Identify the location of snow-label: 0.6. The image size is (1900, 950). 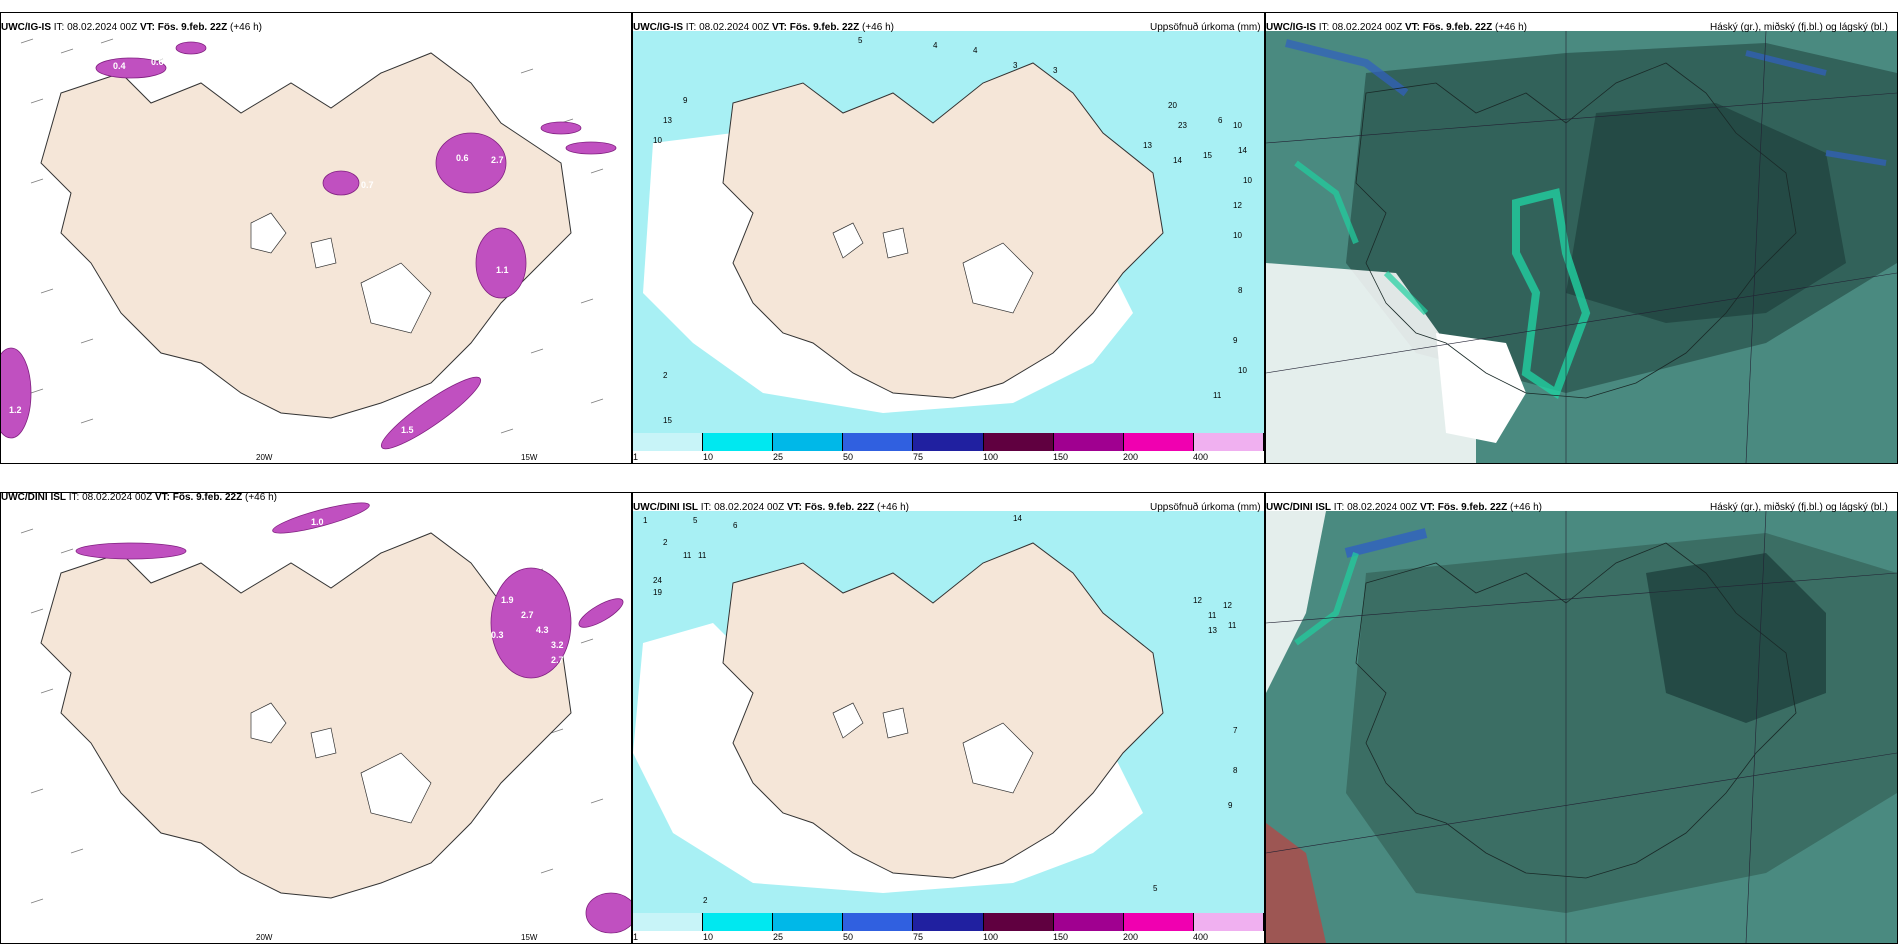
(157, 62).